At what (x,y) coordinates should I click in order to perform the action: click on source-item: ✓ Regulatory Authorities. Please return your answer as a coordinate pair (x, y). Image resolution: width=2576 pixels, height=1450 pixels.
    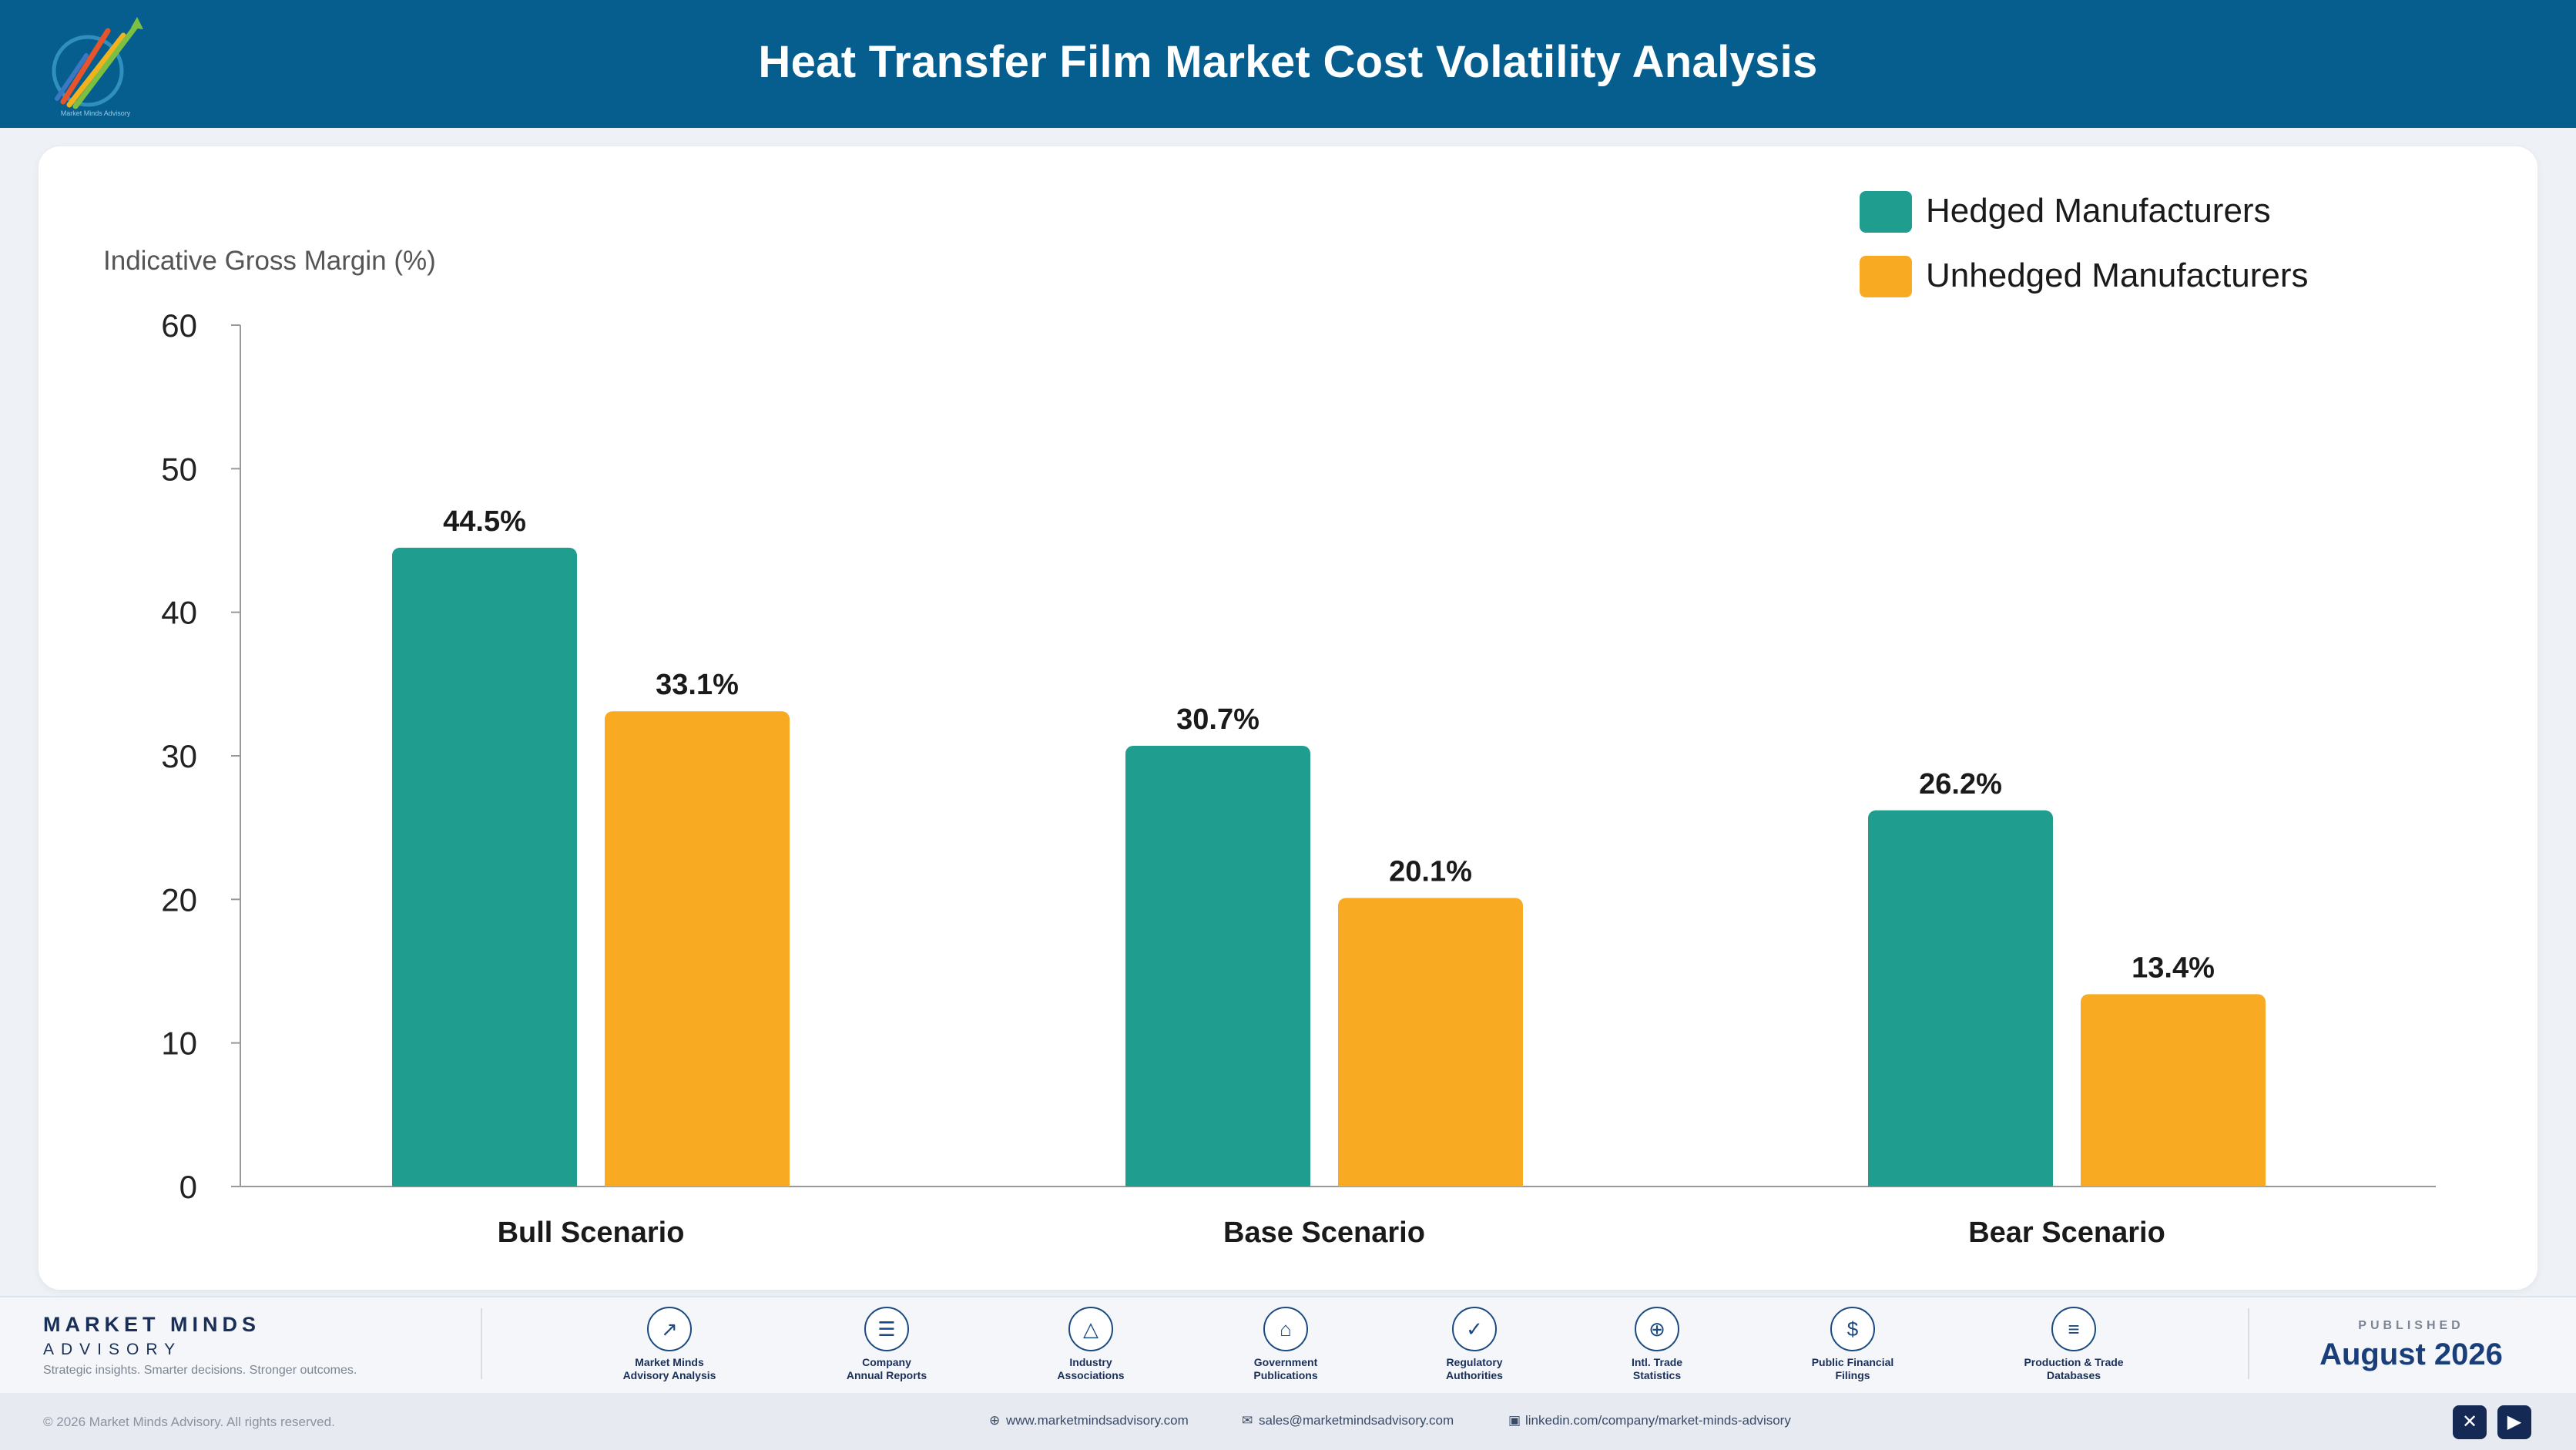
    Looking at the image, I should click on (1474, 1344).